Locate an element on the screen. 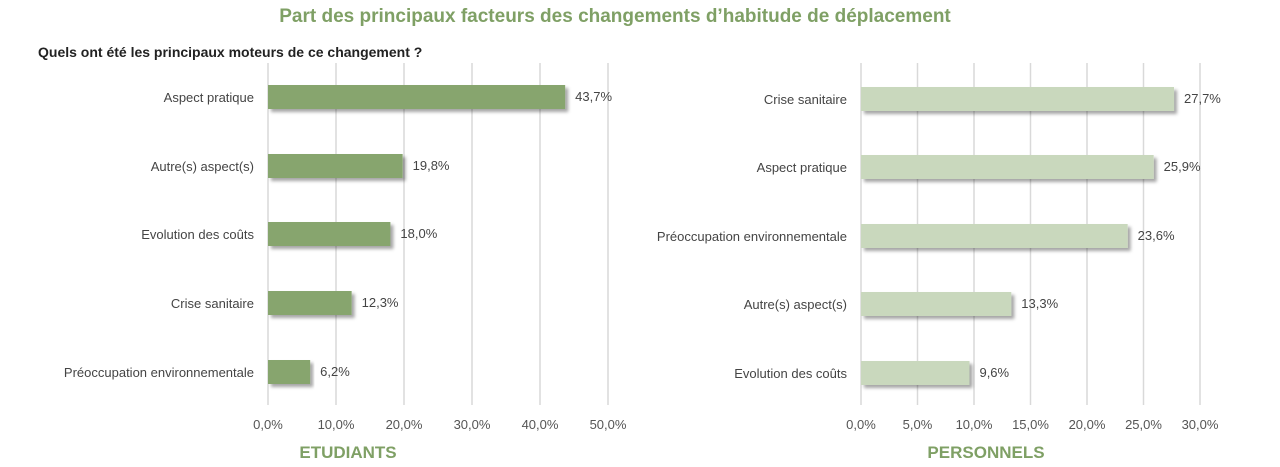 The width and height of the screenshot is (1280, 467). x-tick-label: 40,0% is located at coordinates (540, 424).